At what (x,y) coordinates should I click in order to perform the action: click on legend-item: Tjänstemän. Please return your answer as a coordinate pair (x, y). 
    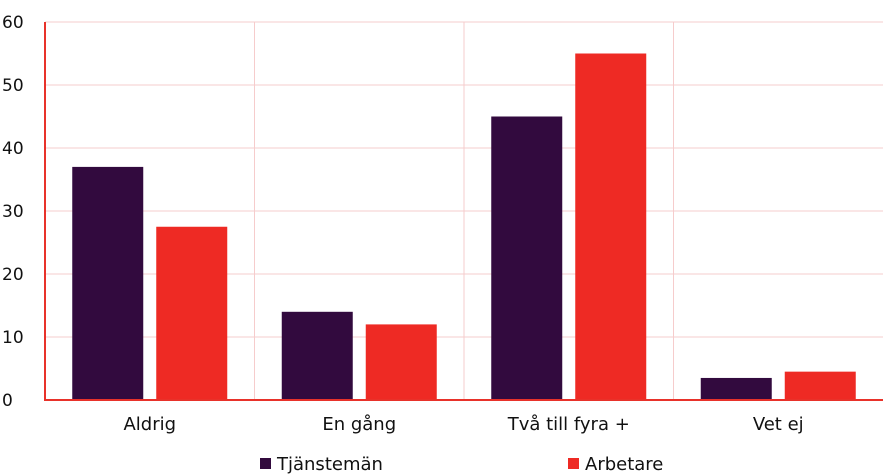
    Looking at the image, I should click on (321, 464).